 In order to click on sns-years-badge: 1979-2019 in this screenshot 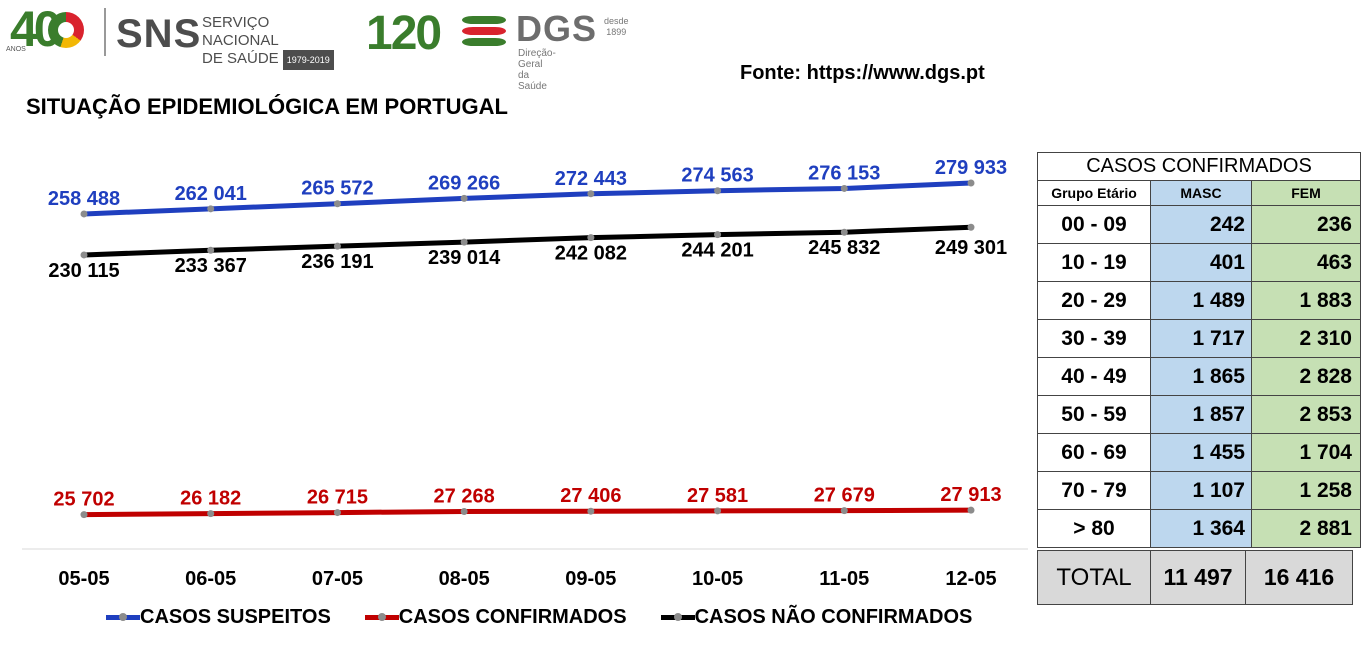, I will do `click(308, 60)`.